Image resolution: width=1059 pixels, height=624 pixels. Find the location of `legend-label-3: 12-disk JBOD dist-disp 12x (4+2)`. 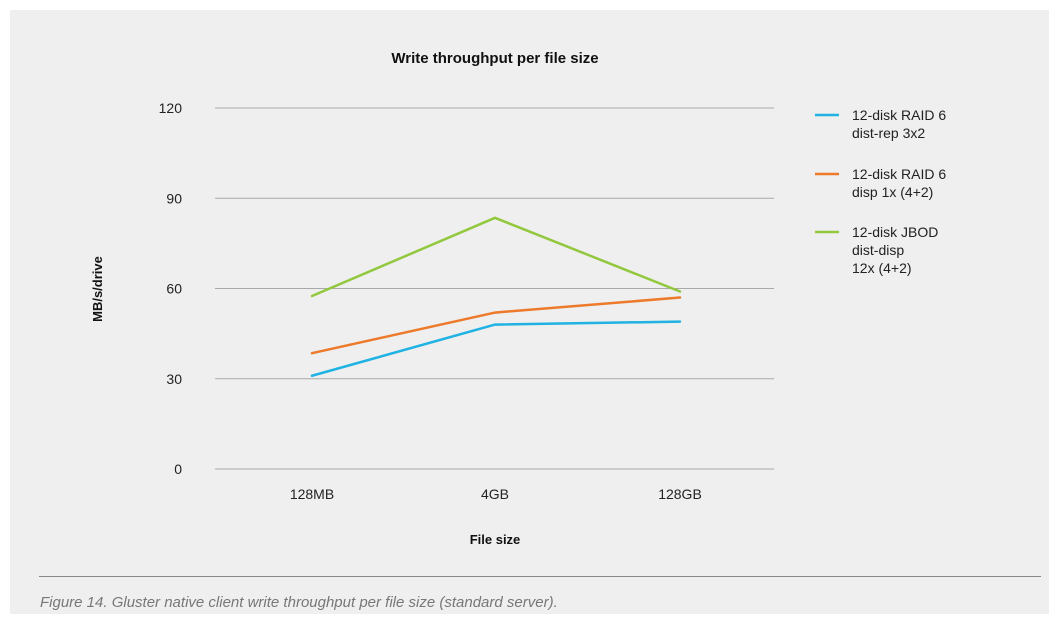

legend-label-3: 12-disk JBOD dist-disp 12x (4+2) is located at coordinates (895, 250).